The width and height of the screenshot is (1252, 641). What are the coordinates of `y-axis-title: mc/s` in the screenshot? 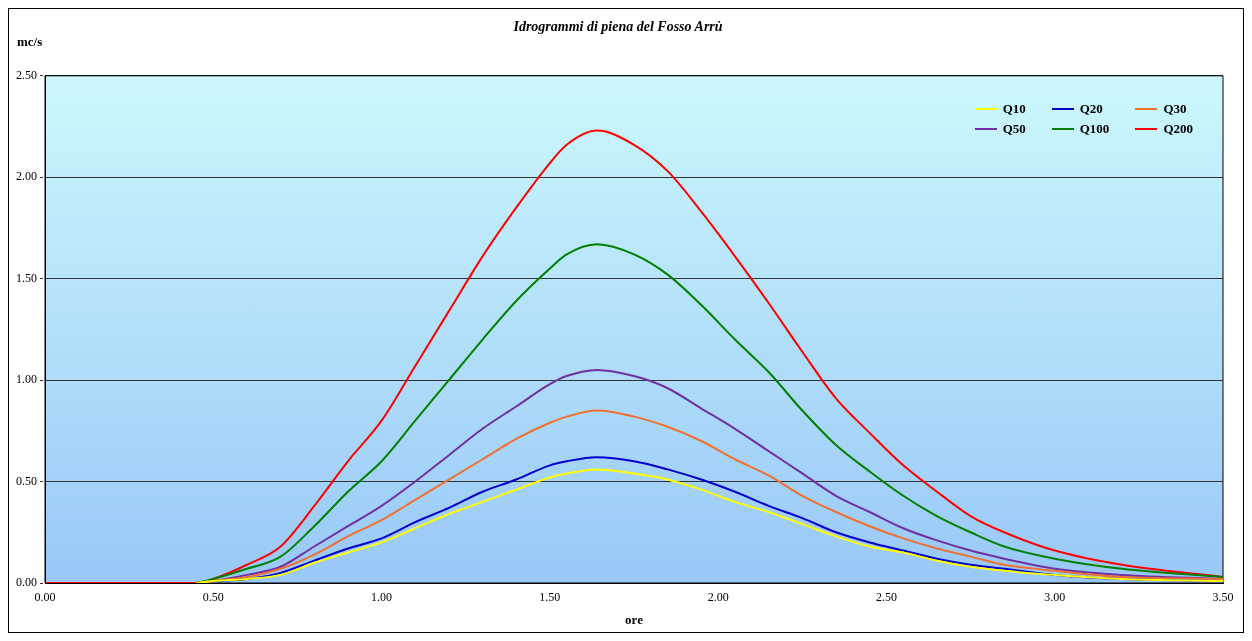 It's located at (30, 41).